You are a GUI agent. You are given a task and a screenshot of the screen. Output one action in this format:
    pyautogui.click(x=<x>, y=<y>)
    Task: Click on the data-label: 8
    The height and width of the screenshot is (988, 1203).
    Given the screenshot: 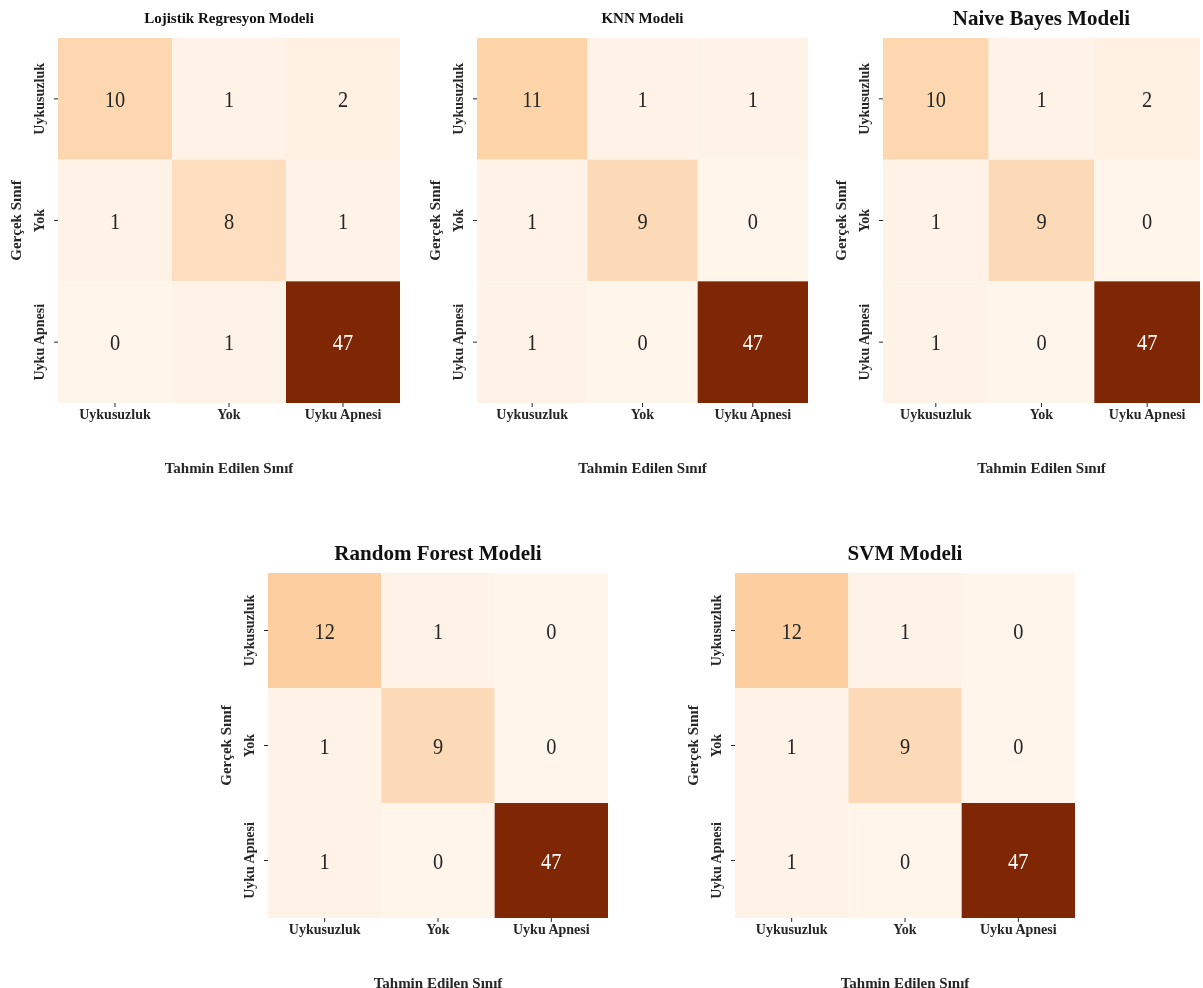 What is the action you would take?
    pyautogui.click(x=229, y=220)
    